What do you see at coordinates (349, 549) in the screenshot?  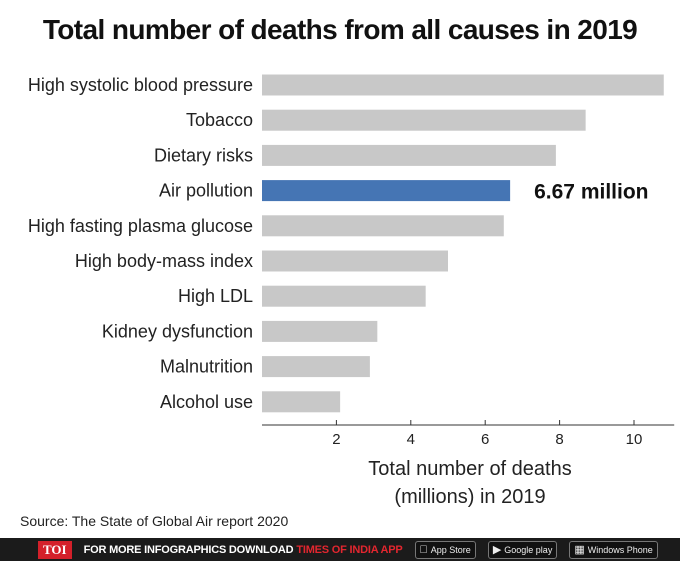 I see `promo-brand: TIMES OF INDIA APP` at bounding box center [349, 549].